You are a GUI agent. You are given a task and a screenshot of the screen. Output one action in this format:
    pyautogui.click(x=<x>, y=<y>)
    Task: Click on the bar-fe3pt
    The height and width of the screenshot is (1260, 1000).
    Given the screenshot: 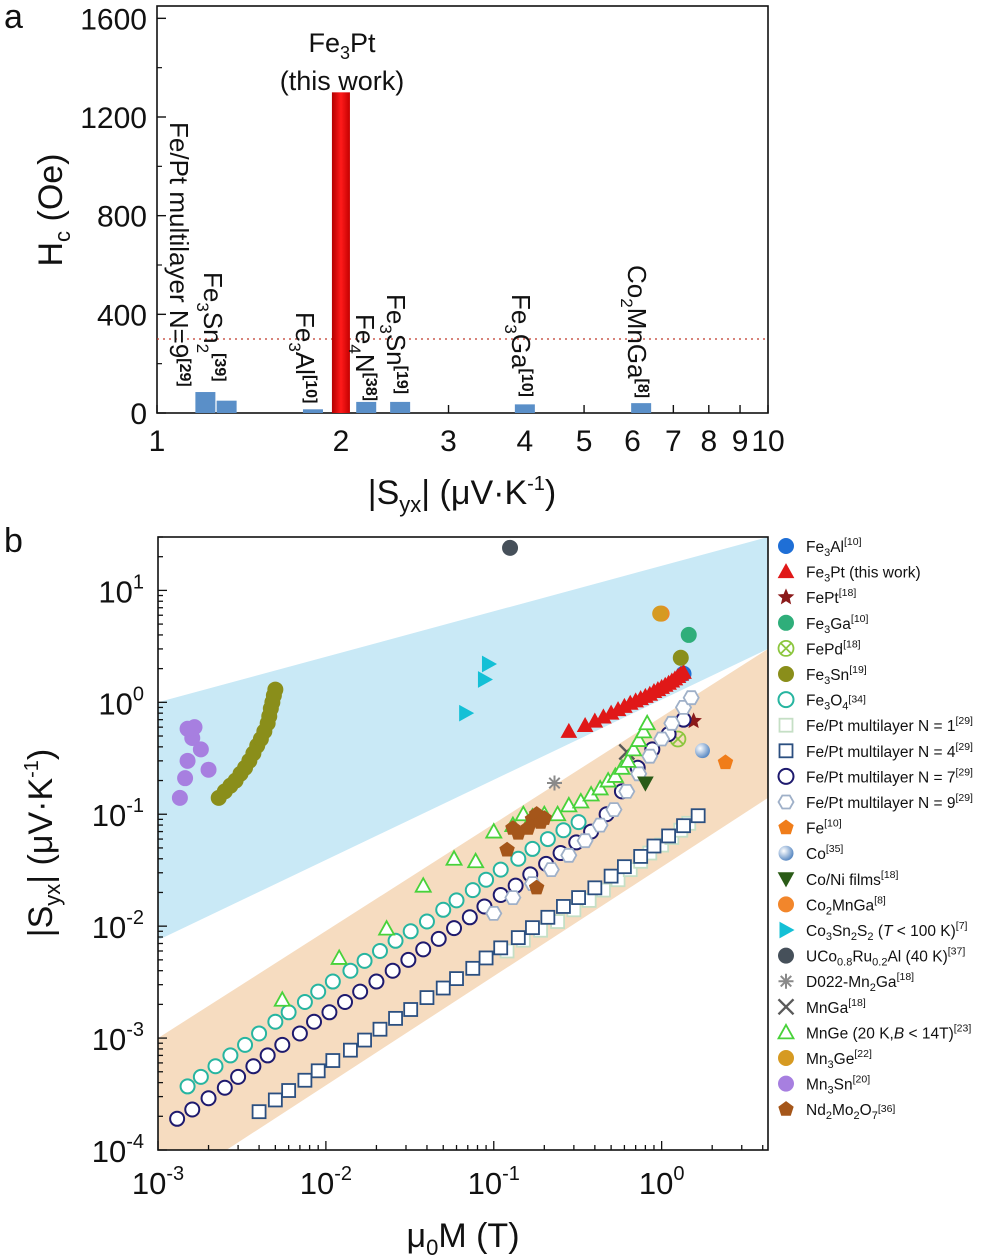 What is the action you would take?
    pyautogui.click(x=340, y=252)
    